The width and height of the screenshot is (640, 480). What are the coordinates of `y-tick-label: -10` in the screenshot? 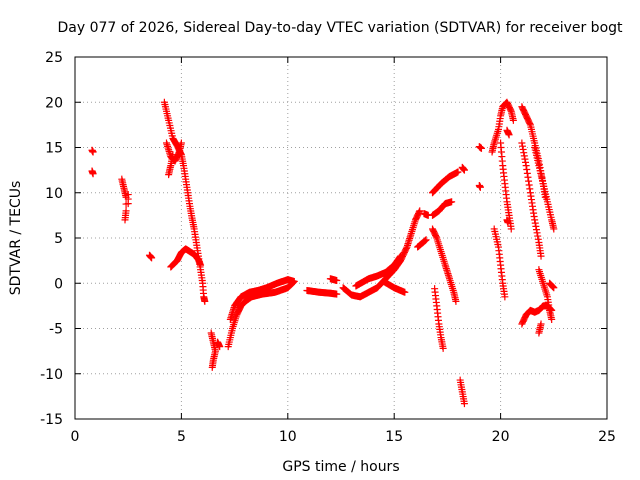 It's located at (51, 375).